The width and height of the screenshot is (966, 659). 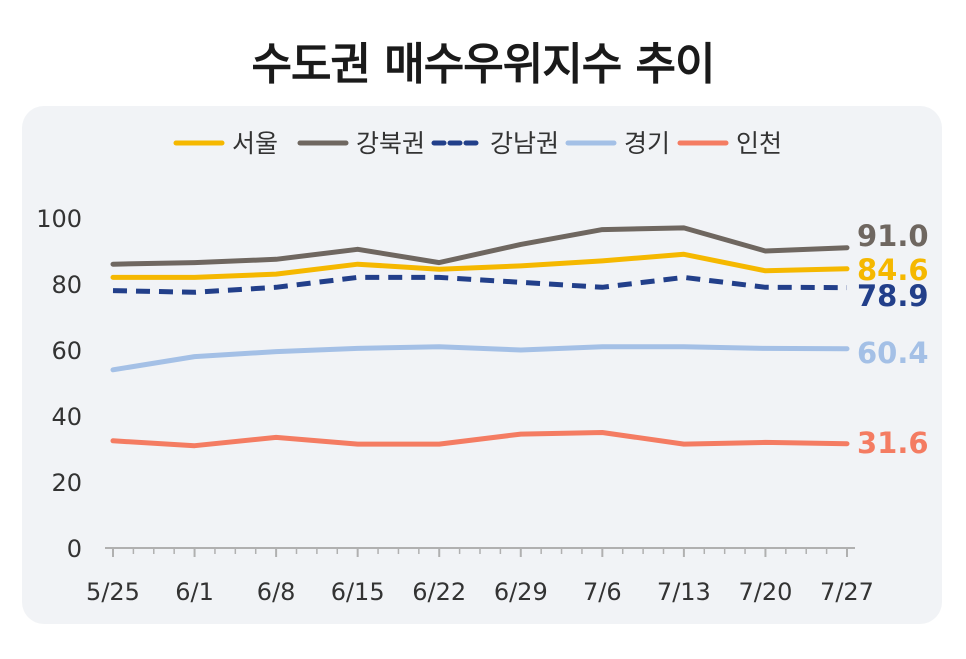 What do you see at coordinates (74, 549) in the screenshot?
I see `y-tick-label: 0` at bounding box center [74, 549].